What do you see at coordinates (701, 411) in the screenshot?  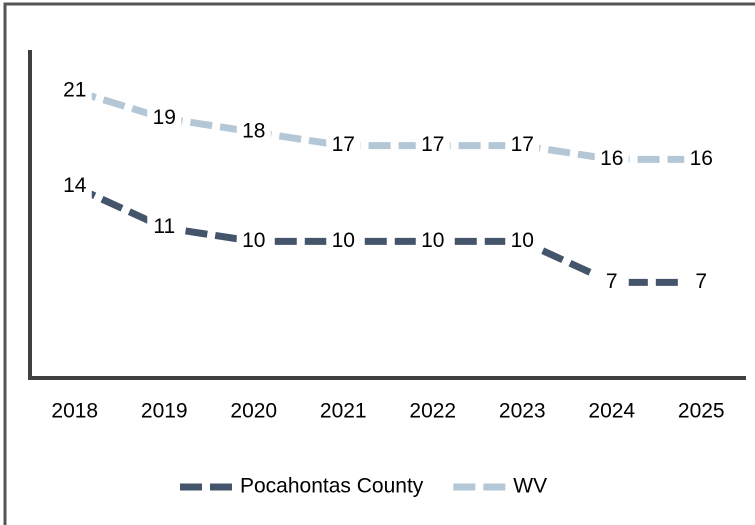 I see `x-tick-label: 2025` at bounding box center [701, 411].